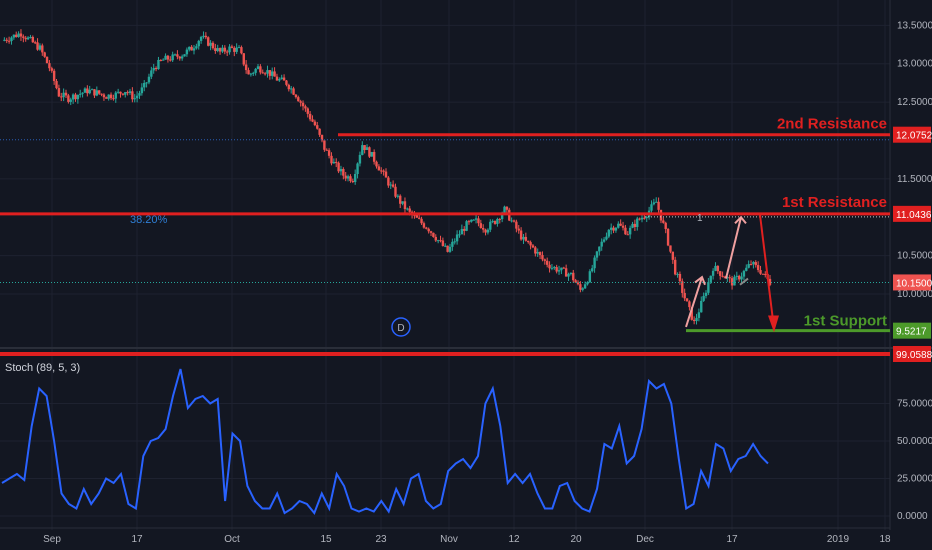  What do you see at coordinates (838, 539) in the screenshot?
I see `x-tick-label: 2019` at bounding box center [838, 539].